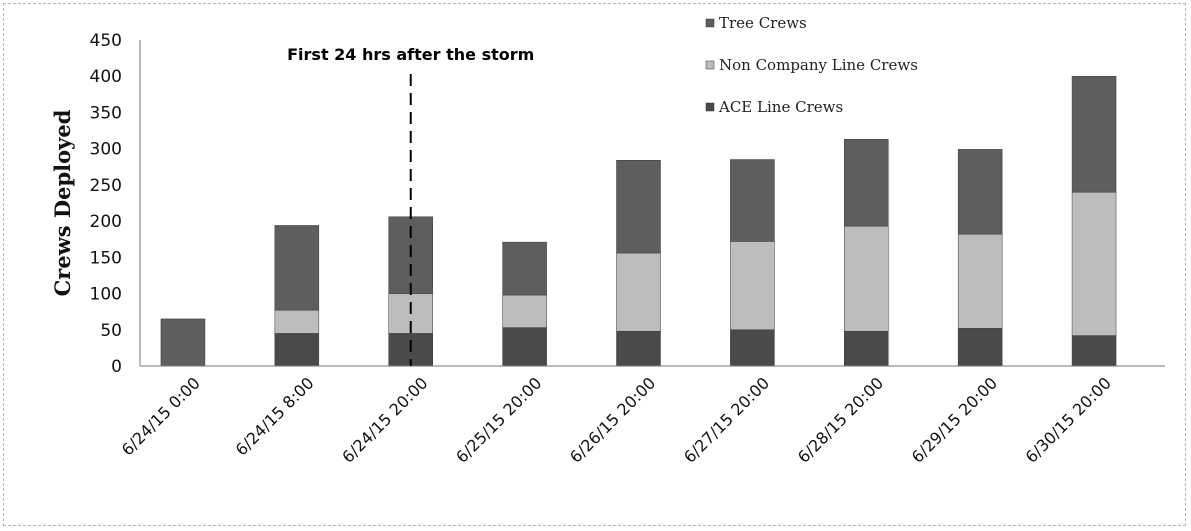 The width and height of the screenshot is (1191, 531). What do you see at coordinates (106, 204) in the screenshot?
I see `y-axis: 0 50 100 150 200 250 300 350 400 450` at bounding box center [106, 204].